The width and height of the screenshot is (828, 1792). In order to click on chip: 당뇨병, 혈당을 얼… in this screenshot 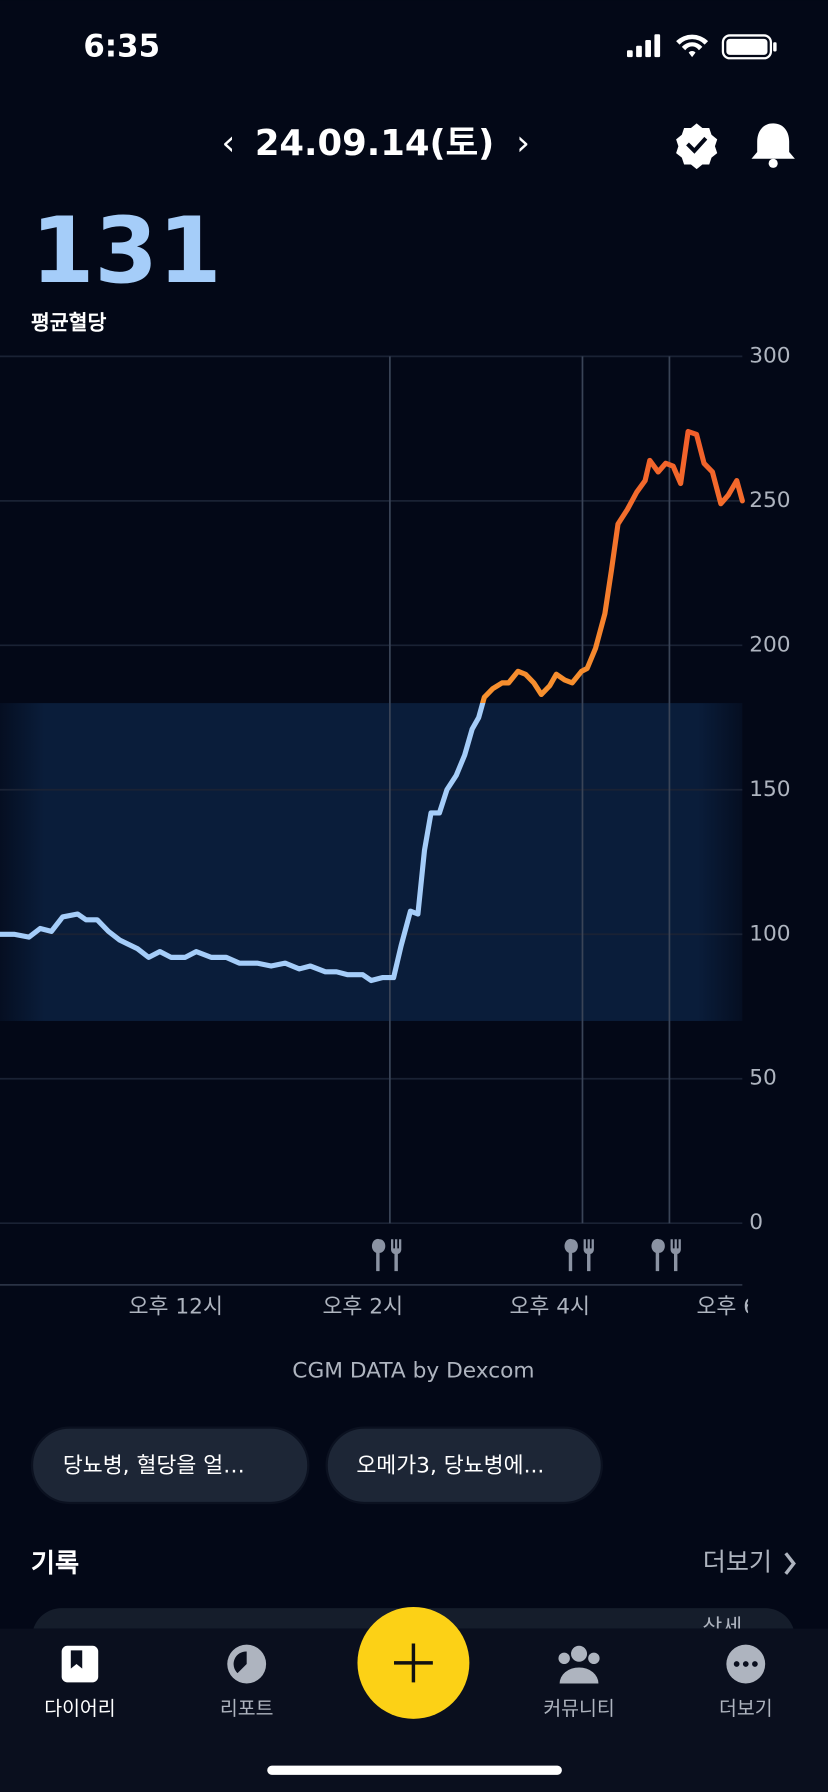, I will do `click(170, 1465)`.